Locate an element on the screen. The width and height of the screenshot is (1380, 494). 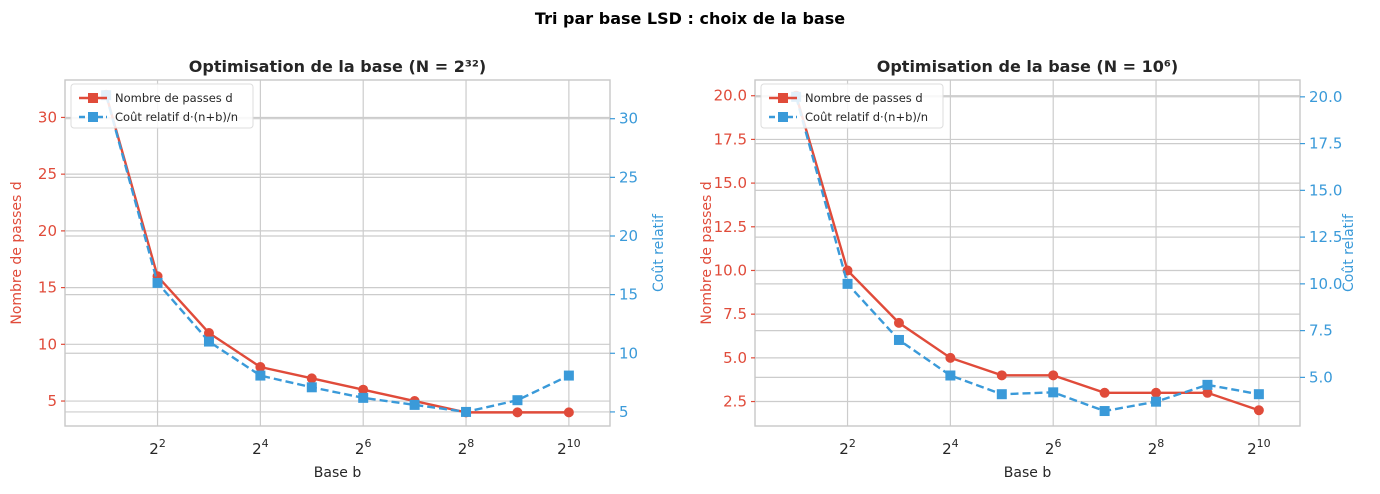
y-tick-label-left: 15.0 is located at coordinates (730, 183).